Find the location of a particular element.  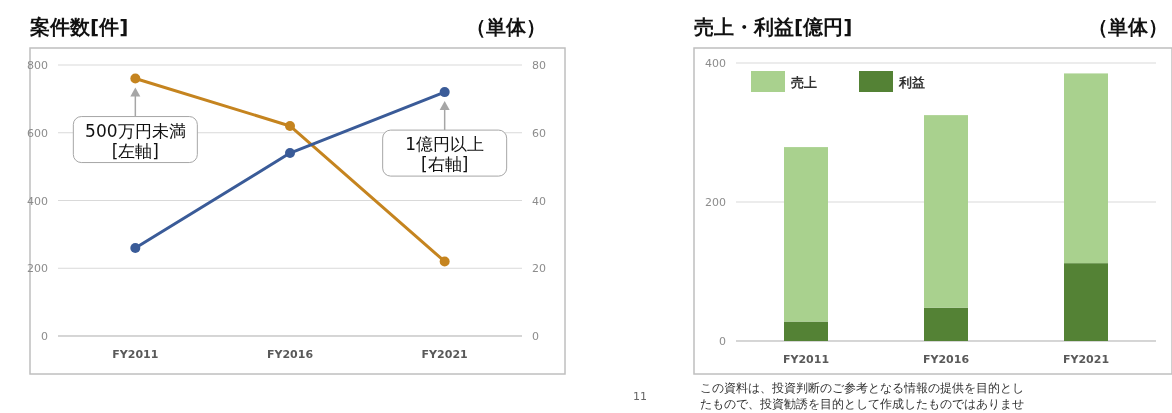

chart-title: 案件数[件] is located at coordinates (79, 27).